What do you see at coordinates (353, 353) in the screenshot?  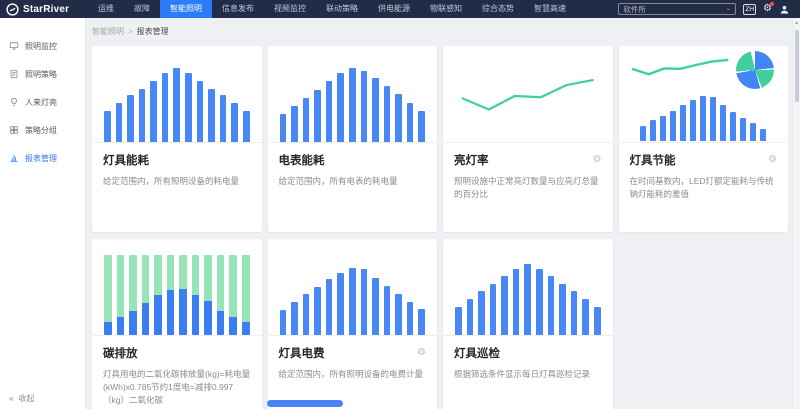 I see `card-title-row: 灯具电费 ⚙` at bounding box center [353, 353].